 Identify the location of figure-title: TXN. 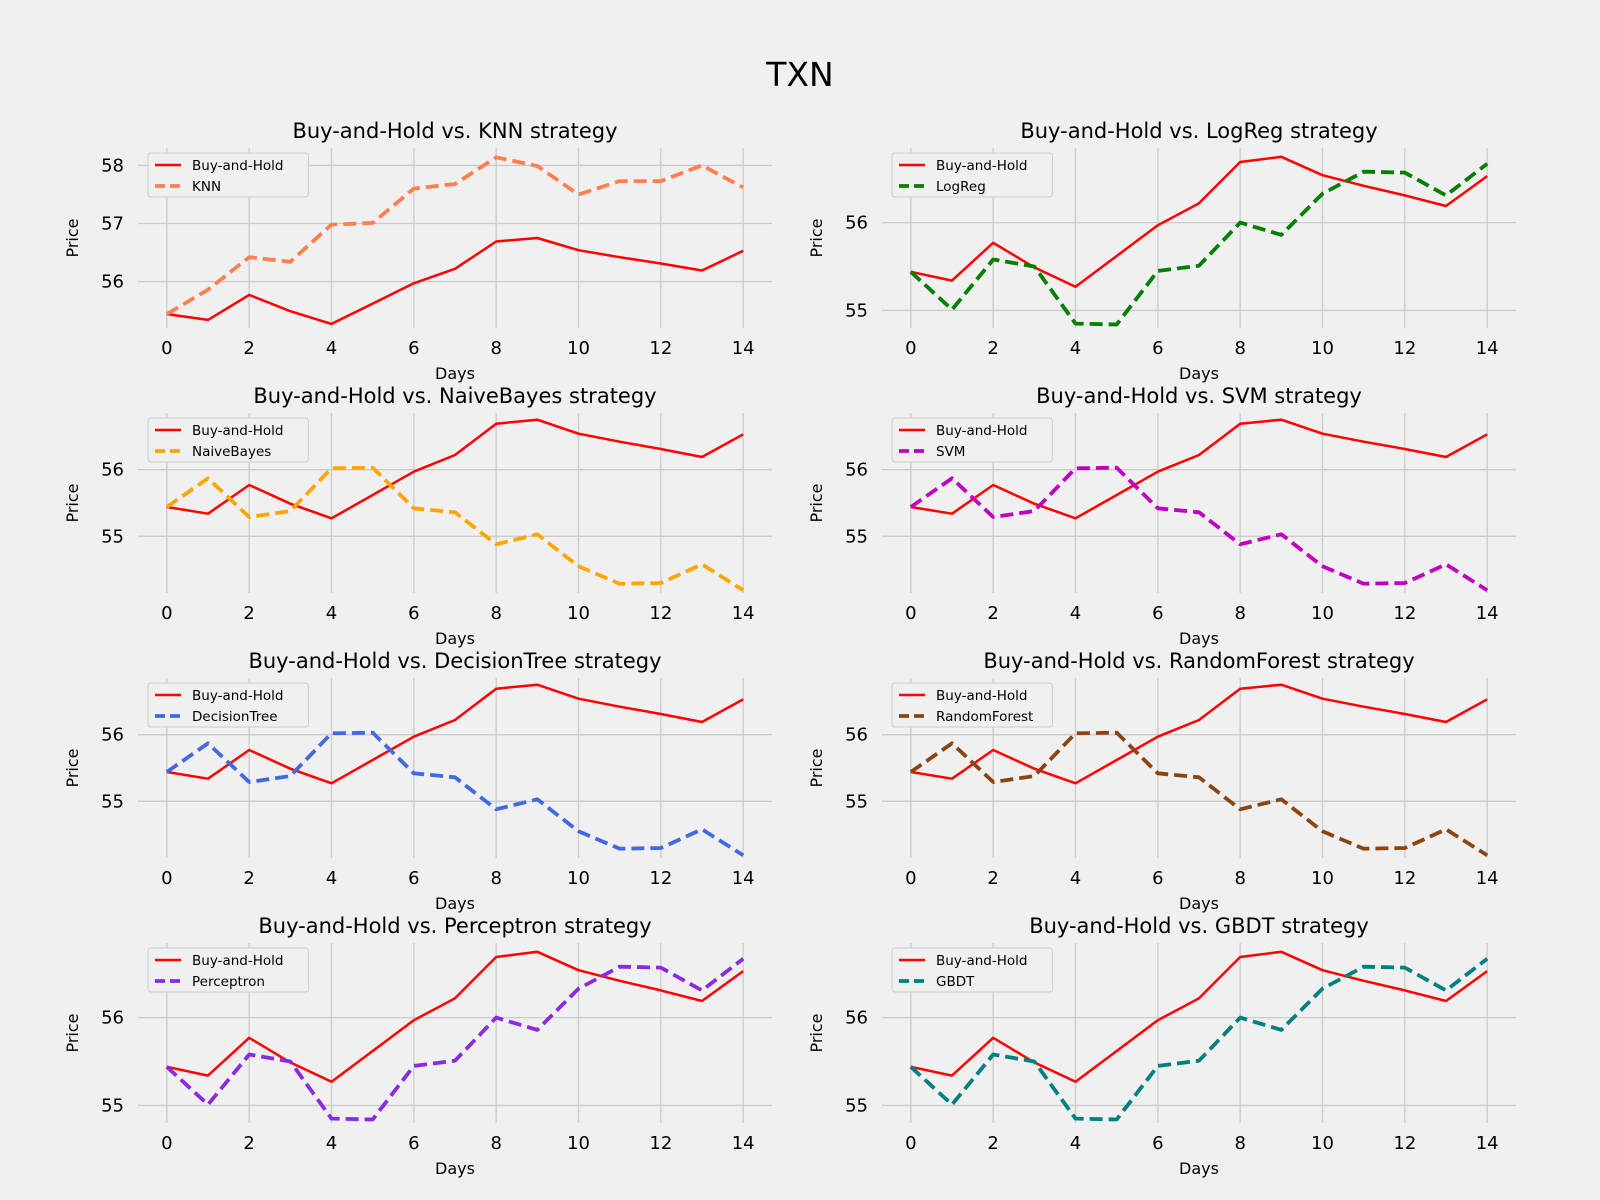
(799, 74).